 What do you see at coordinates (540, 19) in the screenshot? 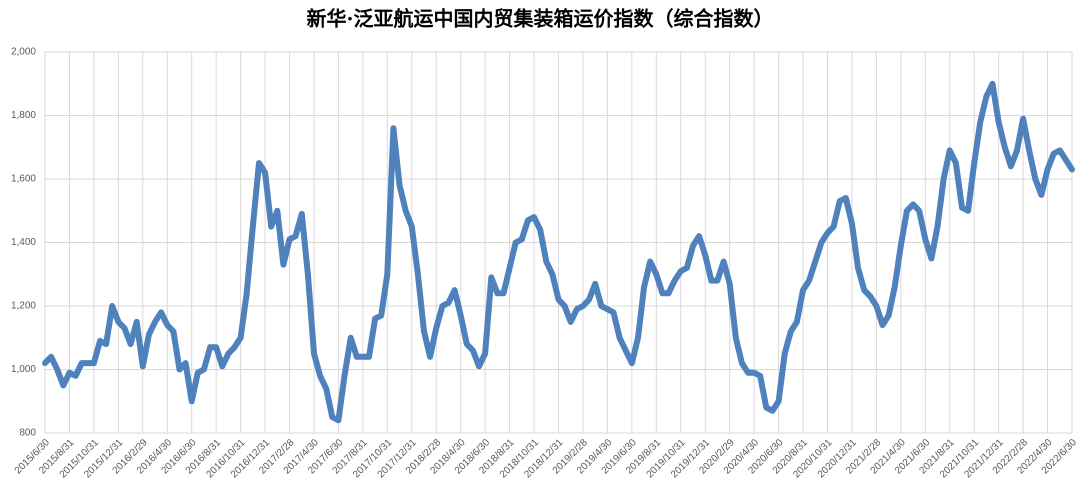
I see `chart-title: 新华·泛亚航运中国内贸集装箱运价指数（综合指数）` at bounding box center [540, 19].